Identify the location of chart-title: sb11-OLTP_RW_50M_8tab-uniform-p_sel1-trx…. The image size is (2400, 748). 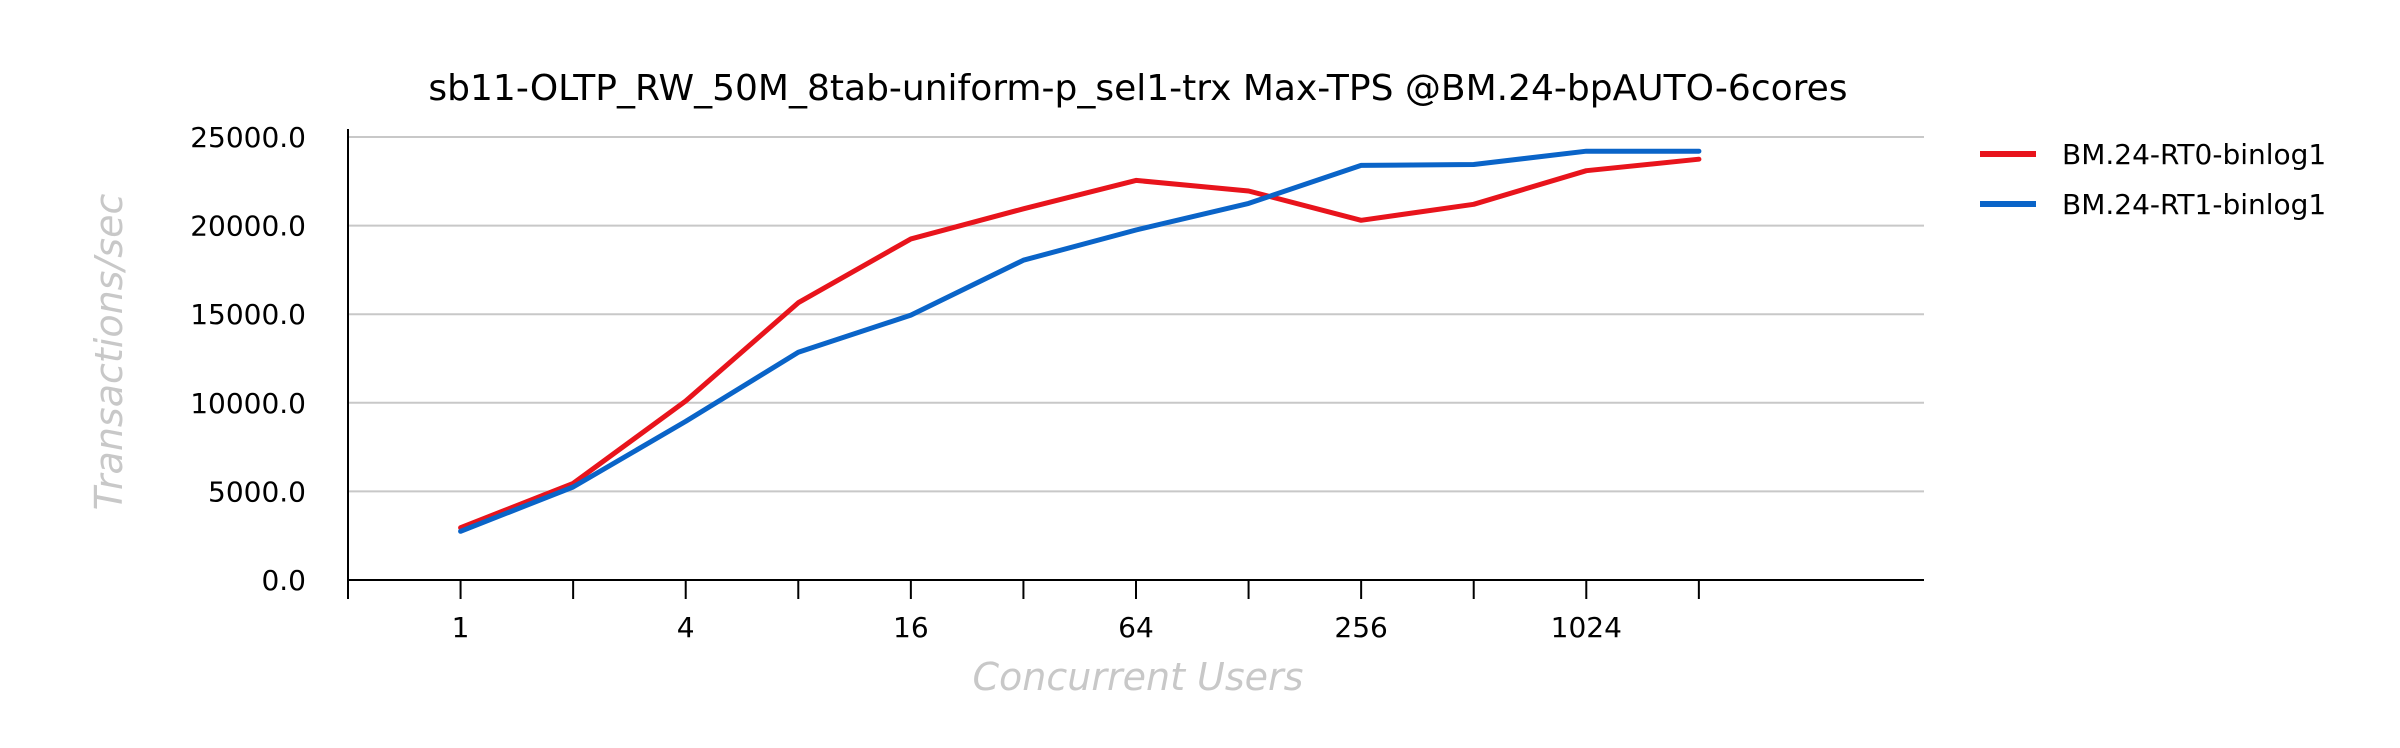
(1137, 88).